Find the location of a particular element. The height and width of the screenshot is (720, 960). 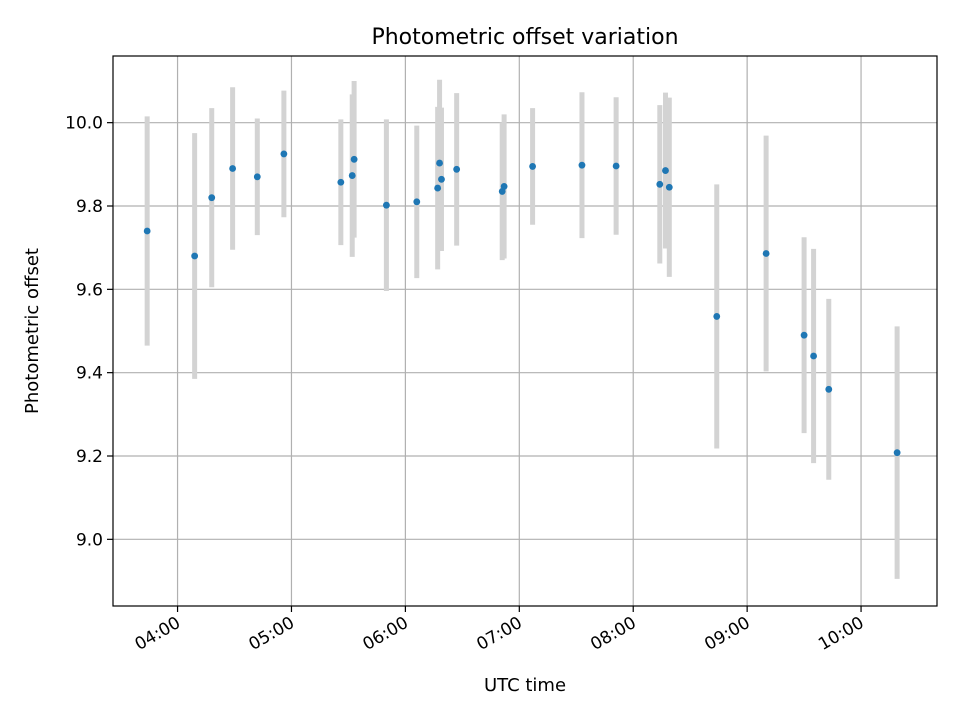

y-axis-label: Photometric offset is located at coordinates (32, 331).